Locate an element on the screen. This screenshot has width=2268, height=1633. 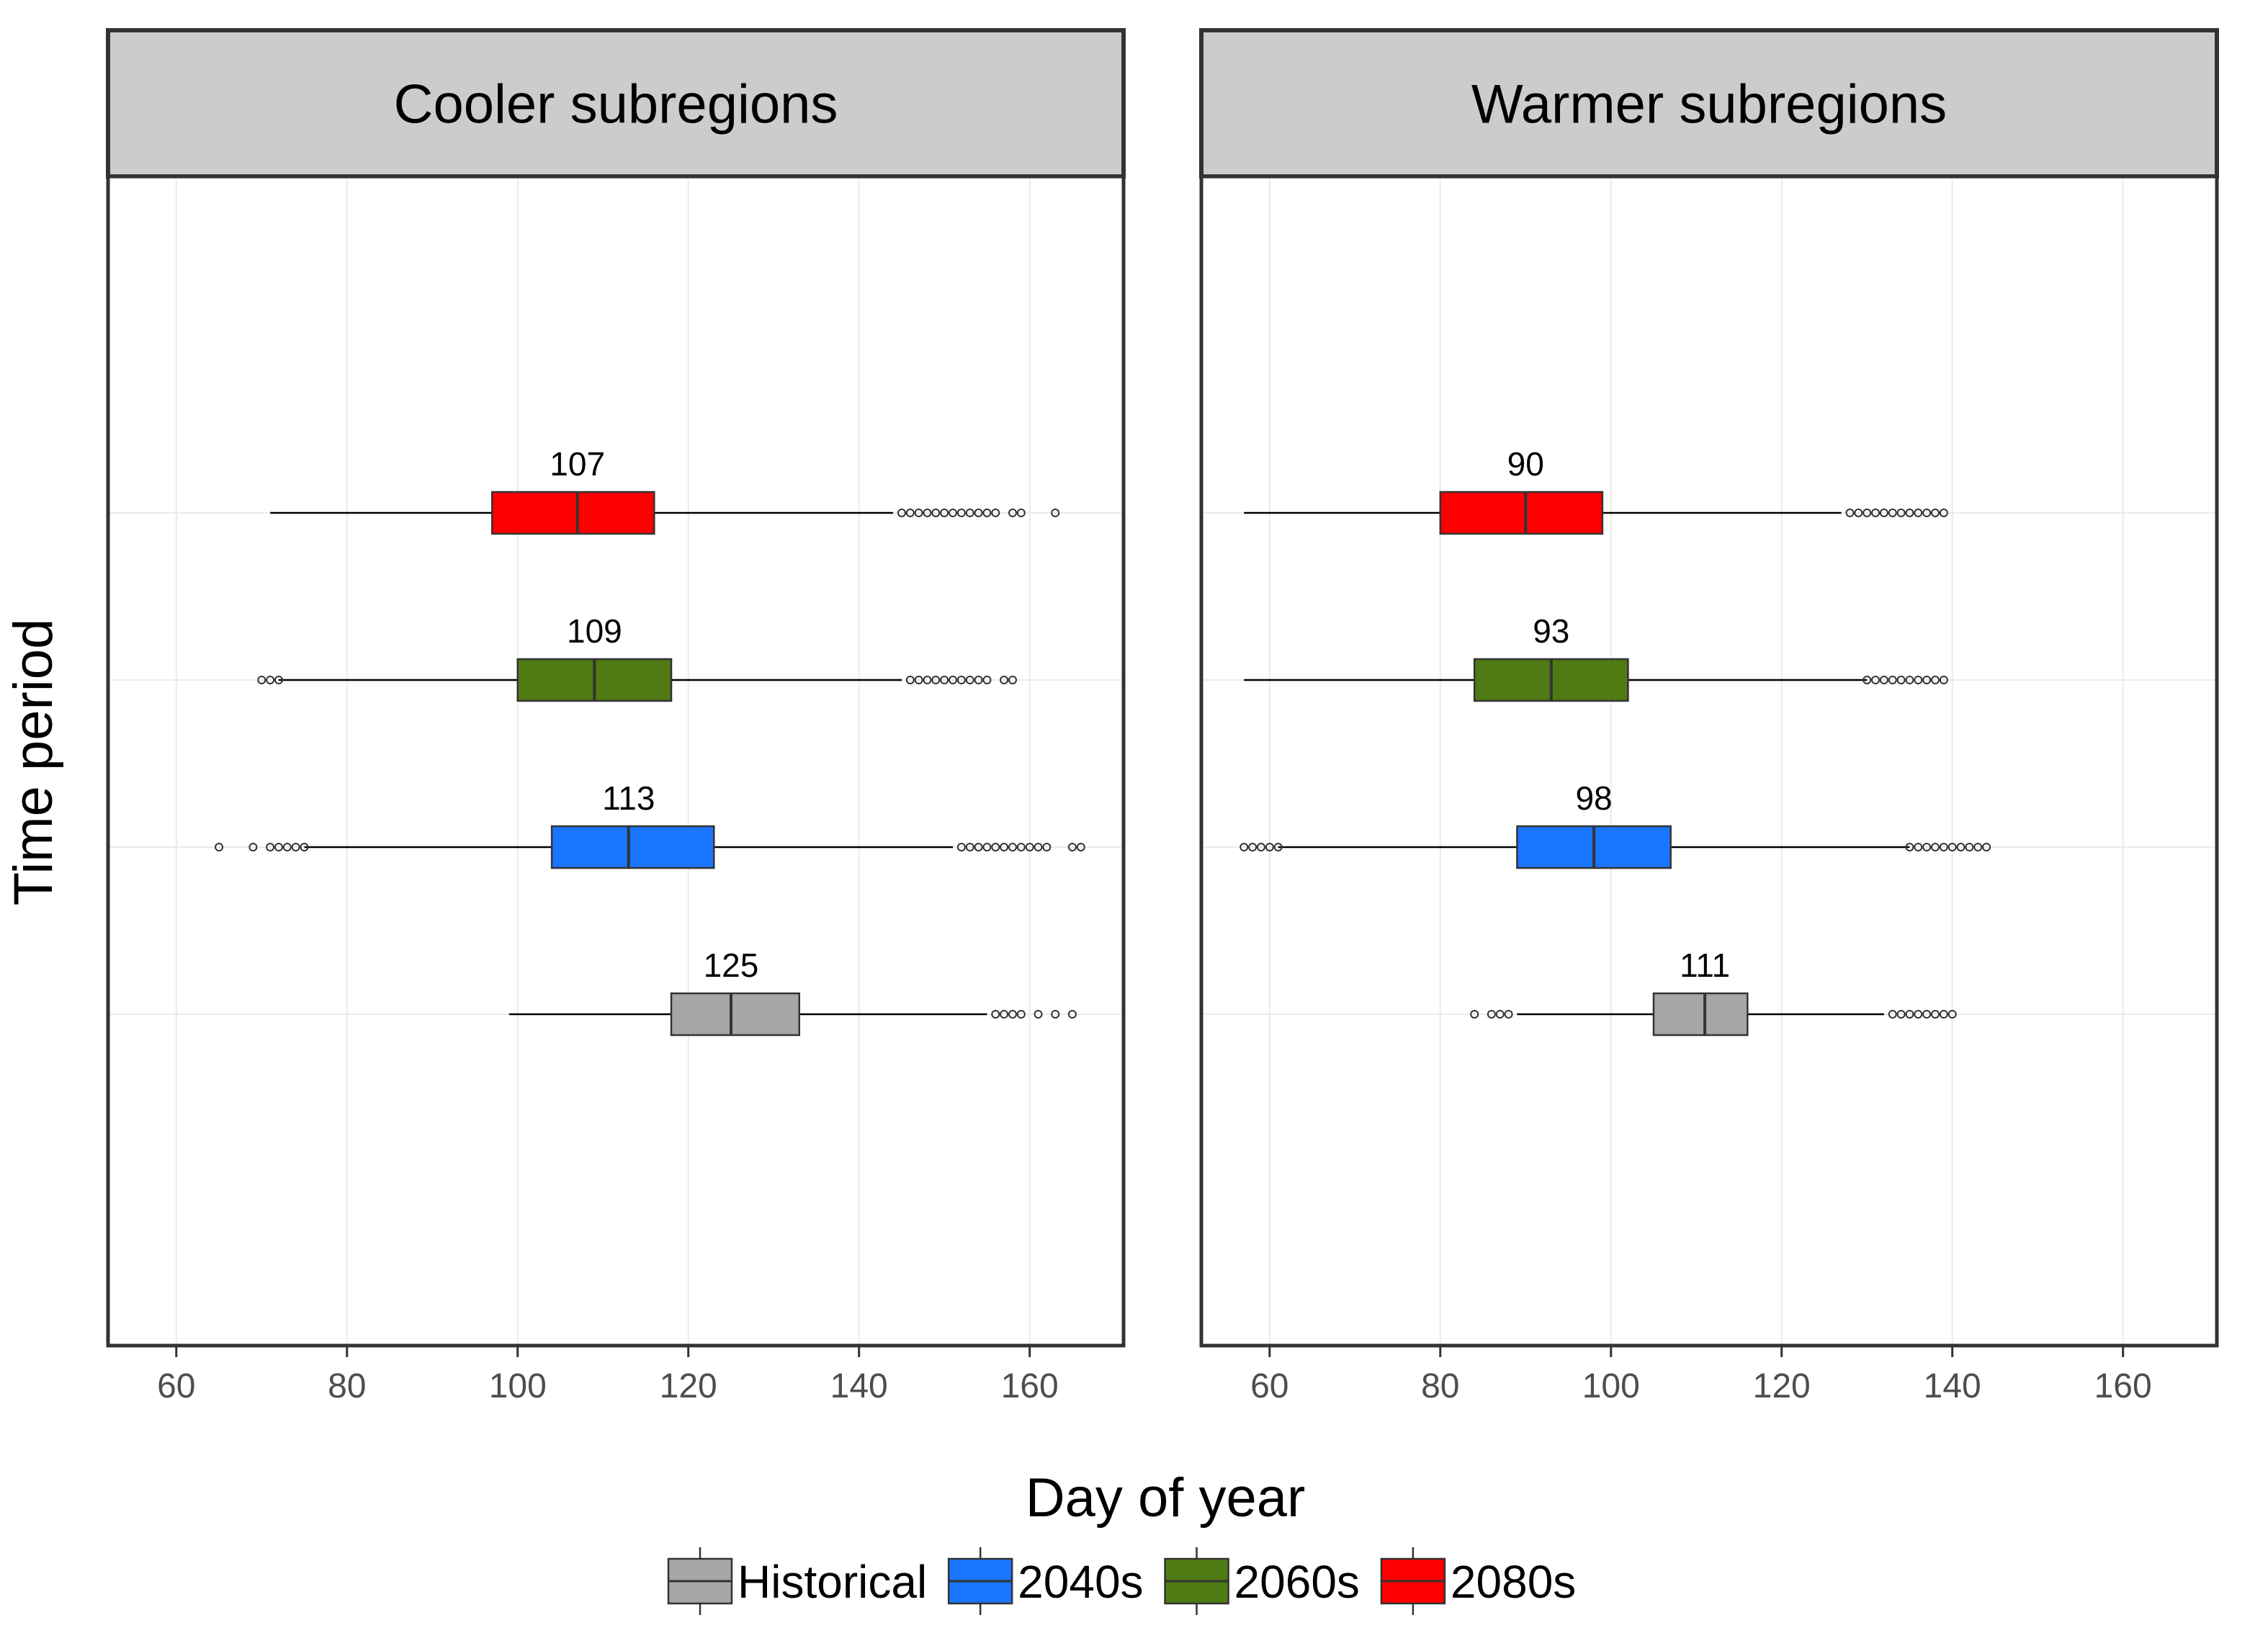
legend-item-historical: Historical is located at coordinates (797, 1581).